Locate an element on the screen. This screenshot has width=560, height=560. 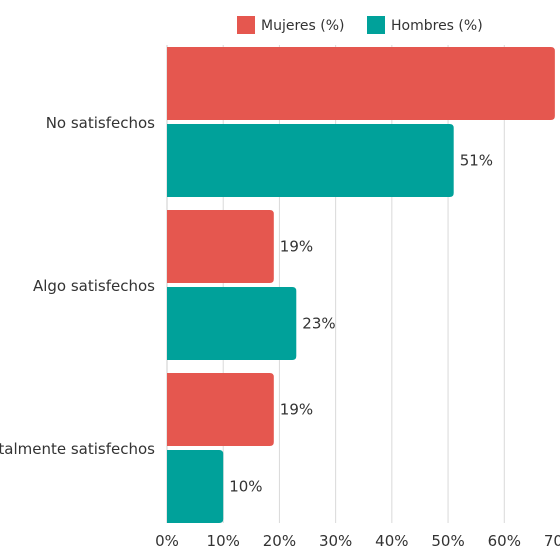
category-label: Totalmente satisfechos is located at coordinates (77, 449).